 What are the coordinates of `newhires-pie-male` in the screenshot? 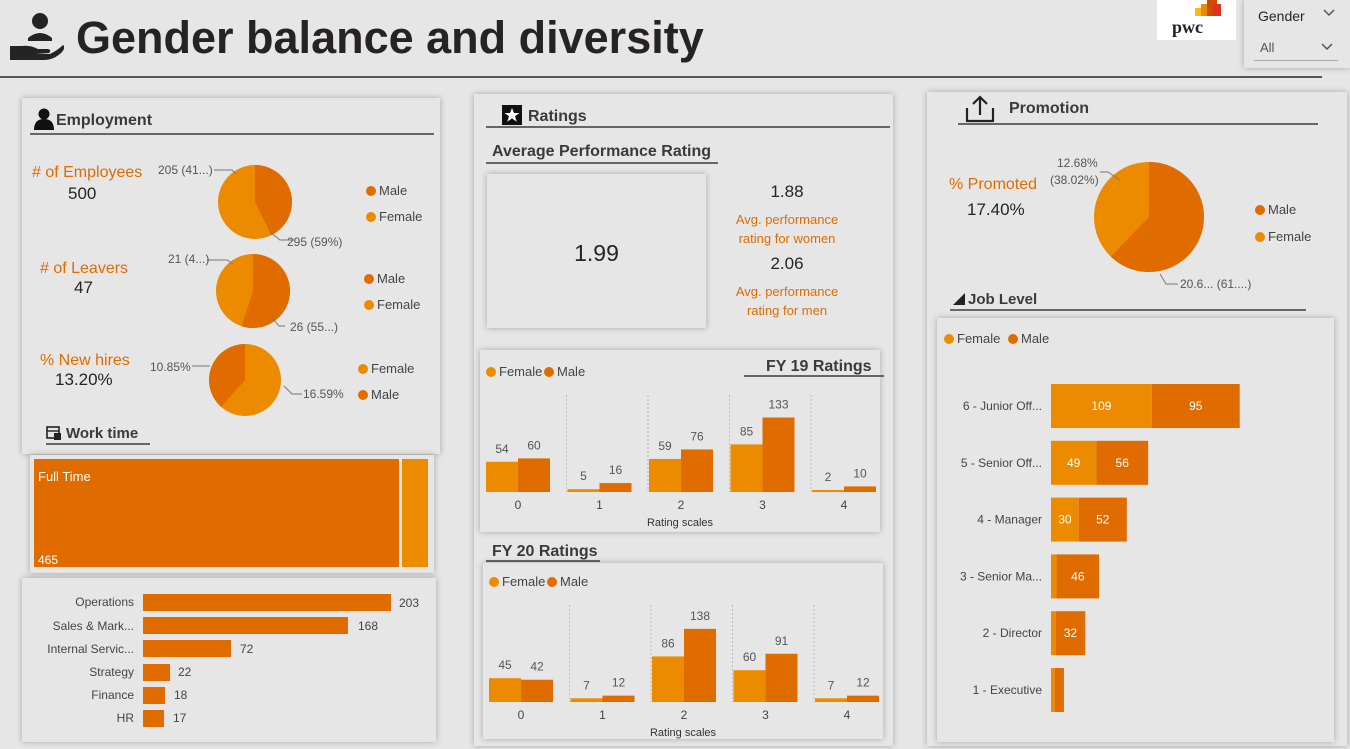 It's located at (227, 375).